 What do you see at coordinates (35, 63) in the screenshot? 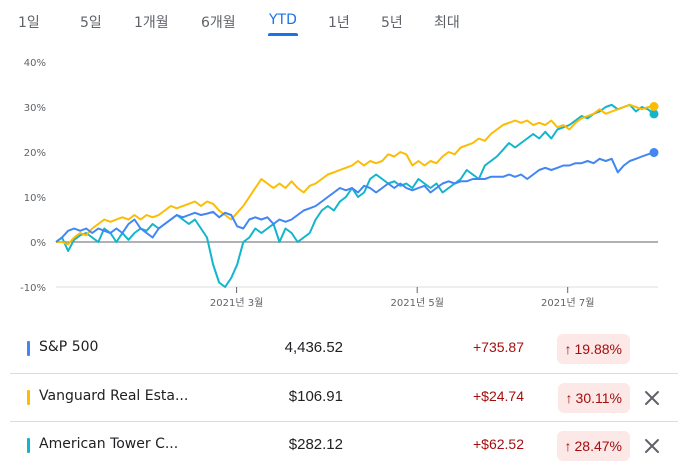
I see `y-tick-label: 40%` at bounding box center [35, 63].